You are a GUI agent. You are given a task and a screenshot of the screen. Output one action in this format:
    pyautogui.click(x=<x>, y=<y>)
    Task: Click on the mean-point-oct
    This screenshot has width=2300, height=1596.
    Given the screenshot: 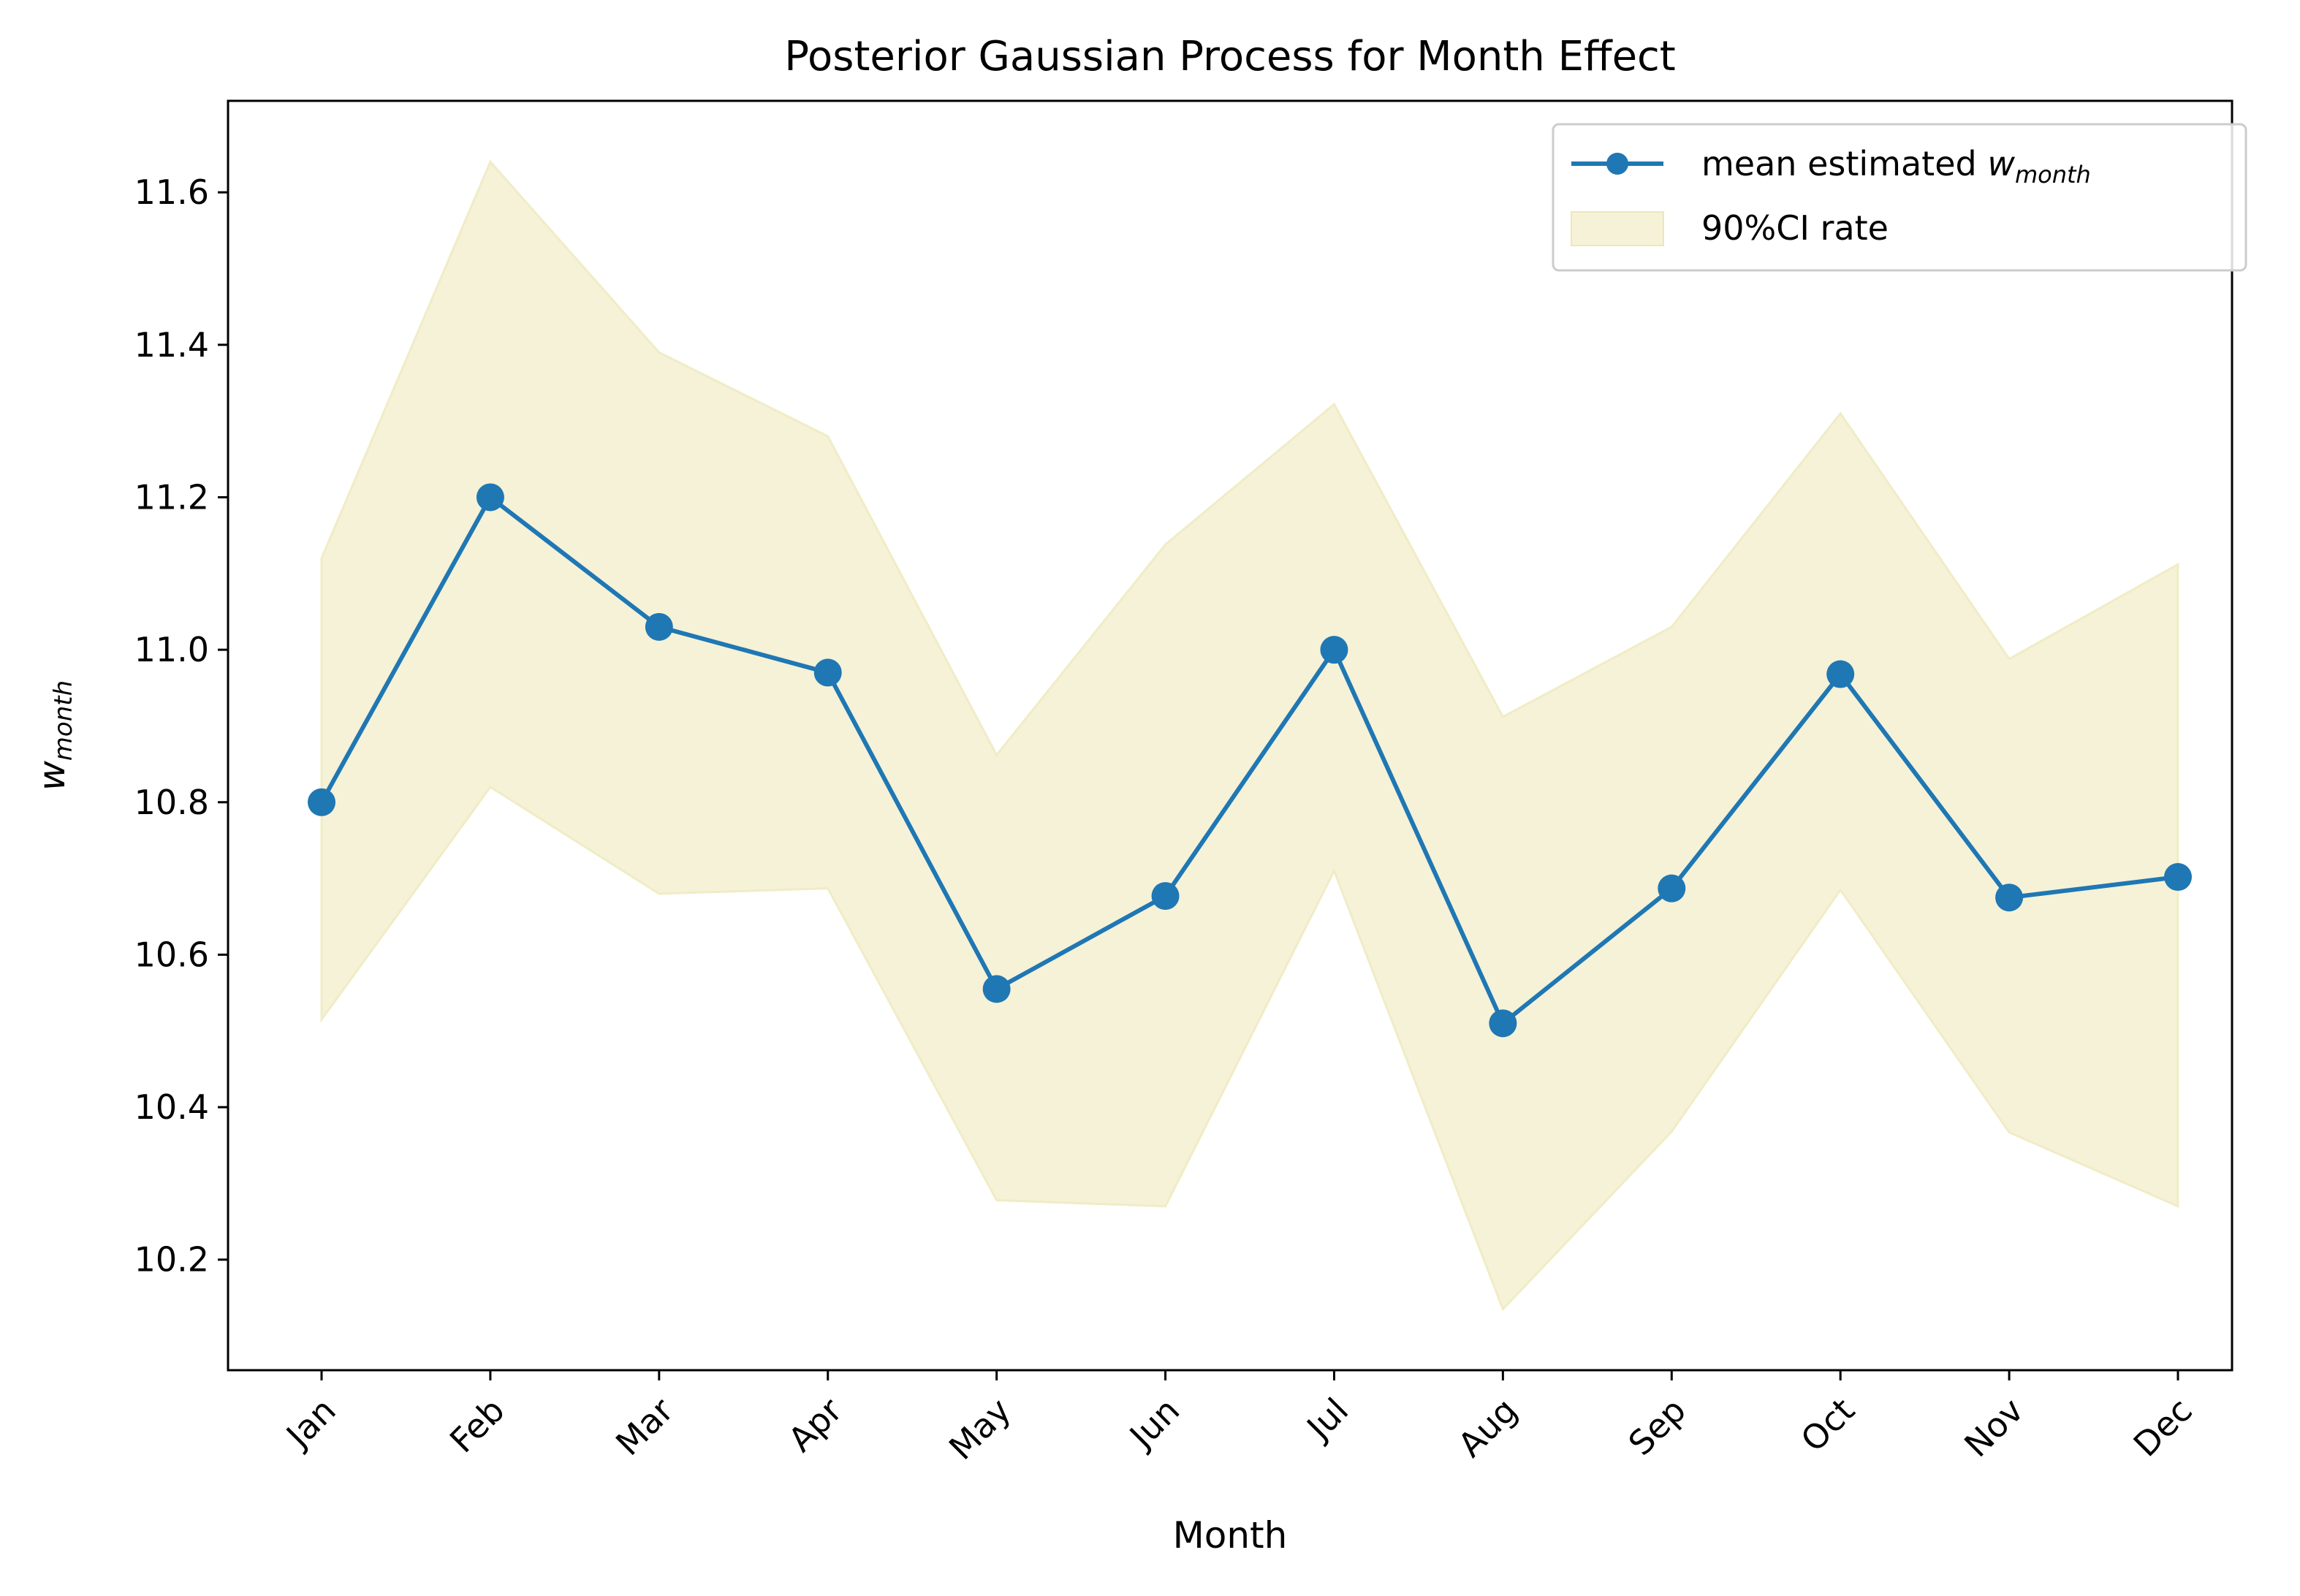 What is the action you would take?
    pyautogui.click(x=1840, y=674)
    